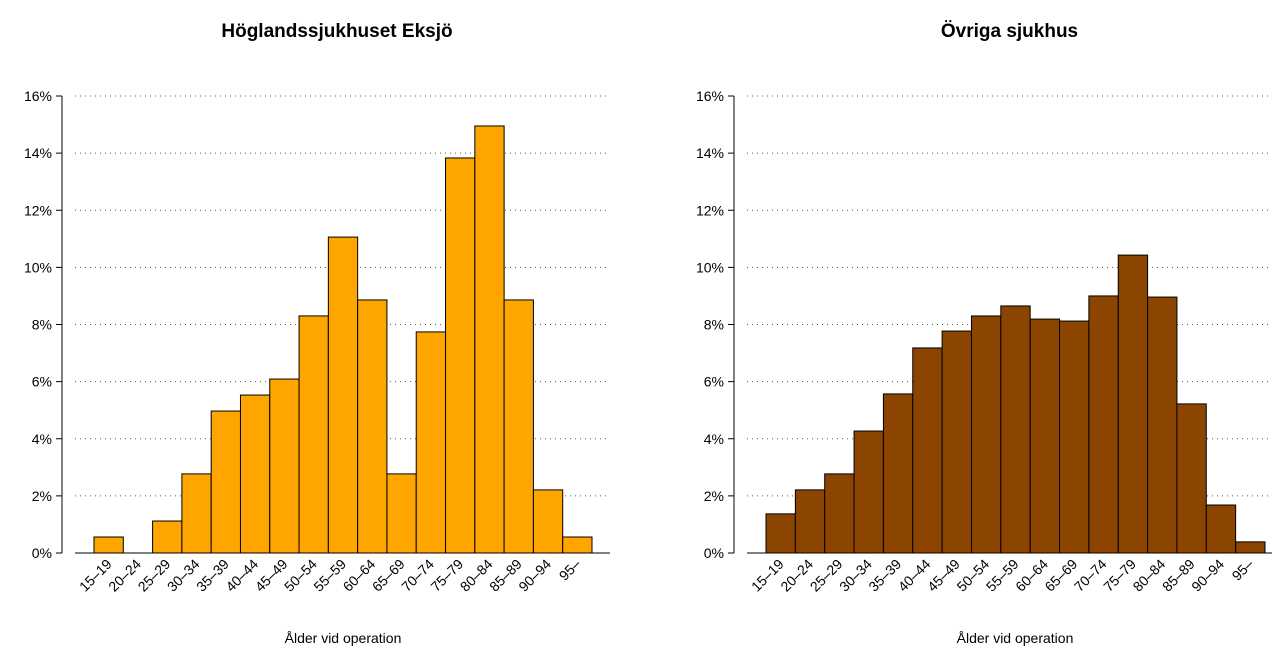 This screenshot has height=653, width=1275. Describe the element at coordinates (336, 31) in the screenshot. I see `chart-title: Höglandssjukhuset Eksjö` at that location.